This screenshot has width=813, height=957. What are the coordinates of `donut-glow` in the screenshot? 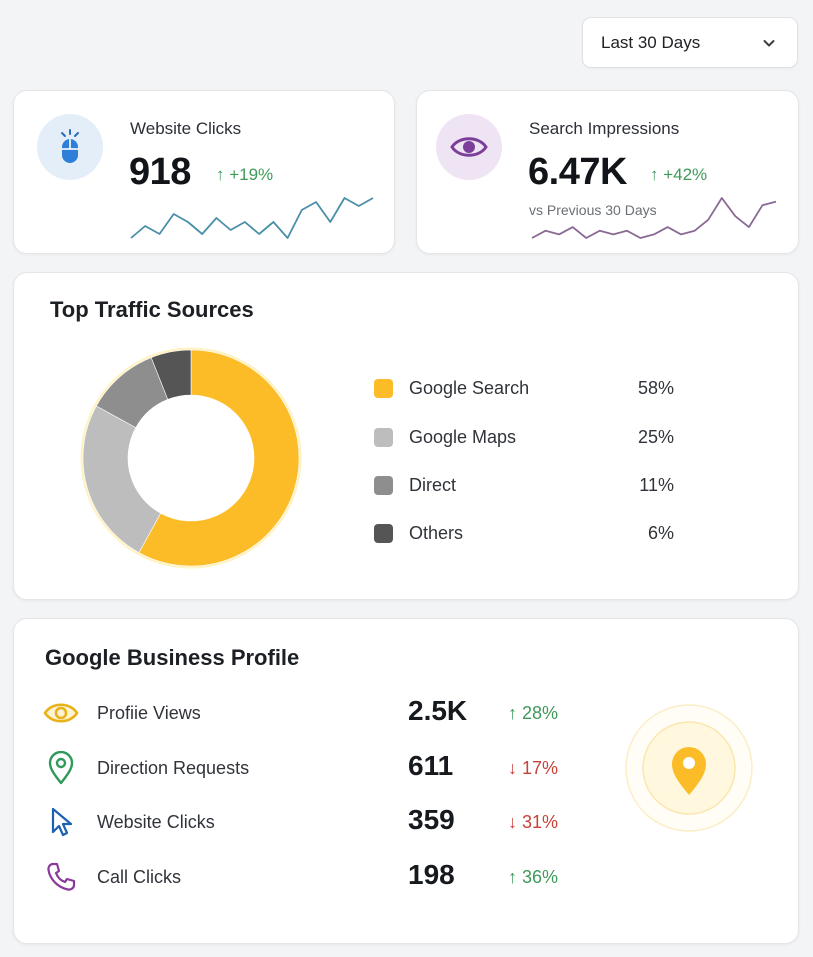 It's located at (191, 458).